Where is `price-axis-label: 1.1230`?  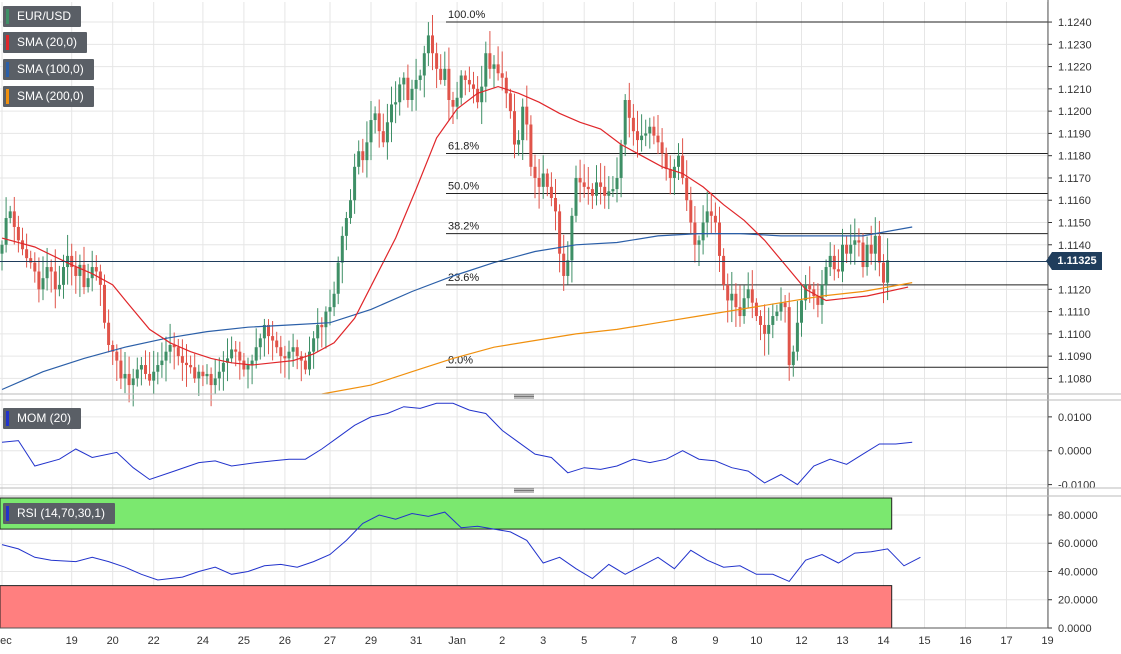 price-axis-label: 1.1230 is located at coordinates (1075, 45).